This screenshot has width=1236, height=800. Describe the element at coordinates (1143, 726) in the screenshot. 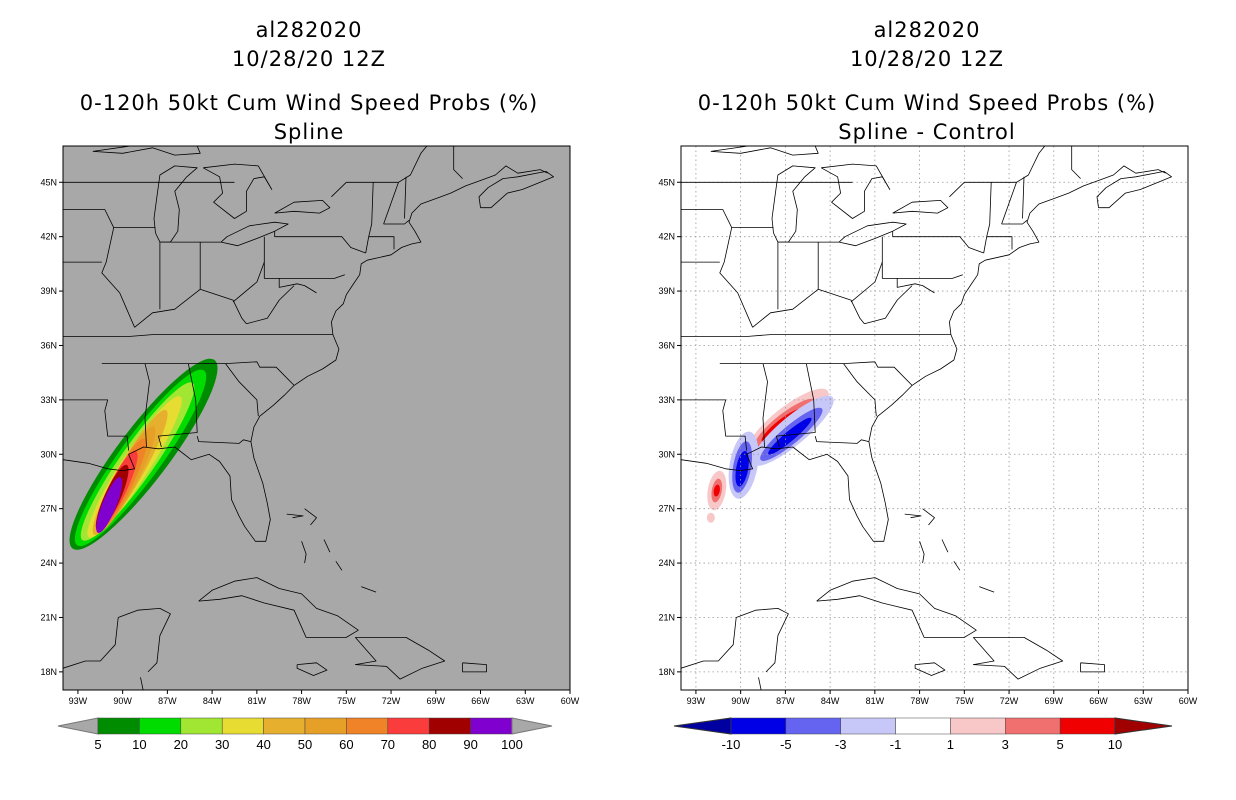

I see `colorbar-over-arrow` at that location.